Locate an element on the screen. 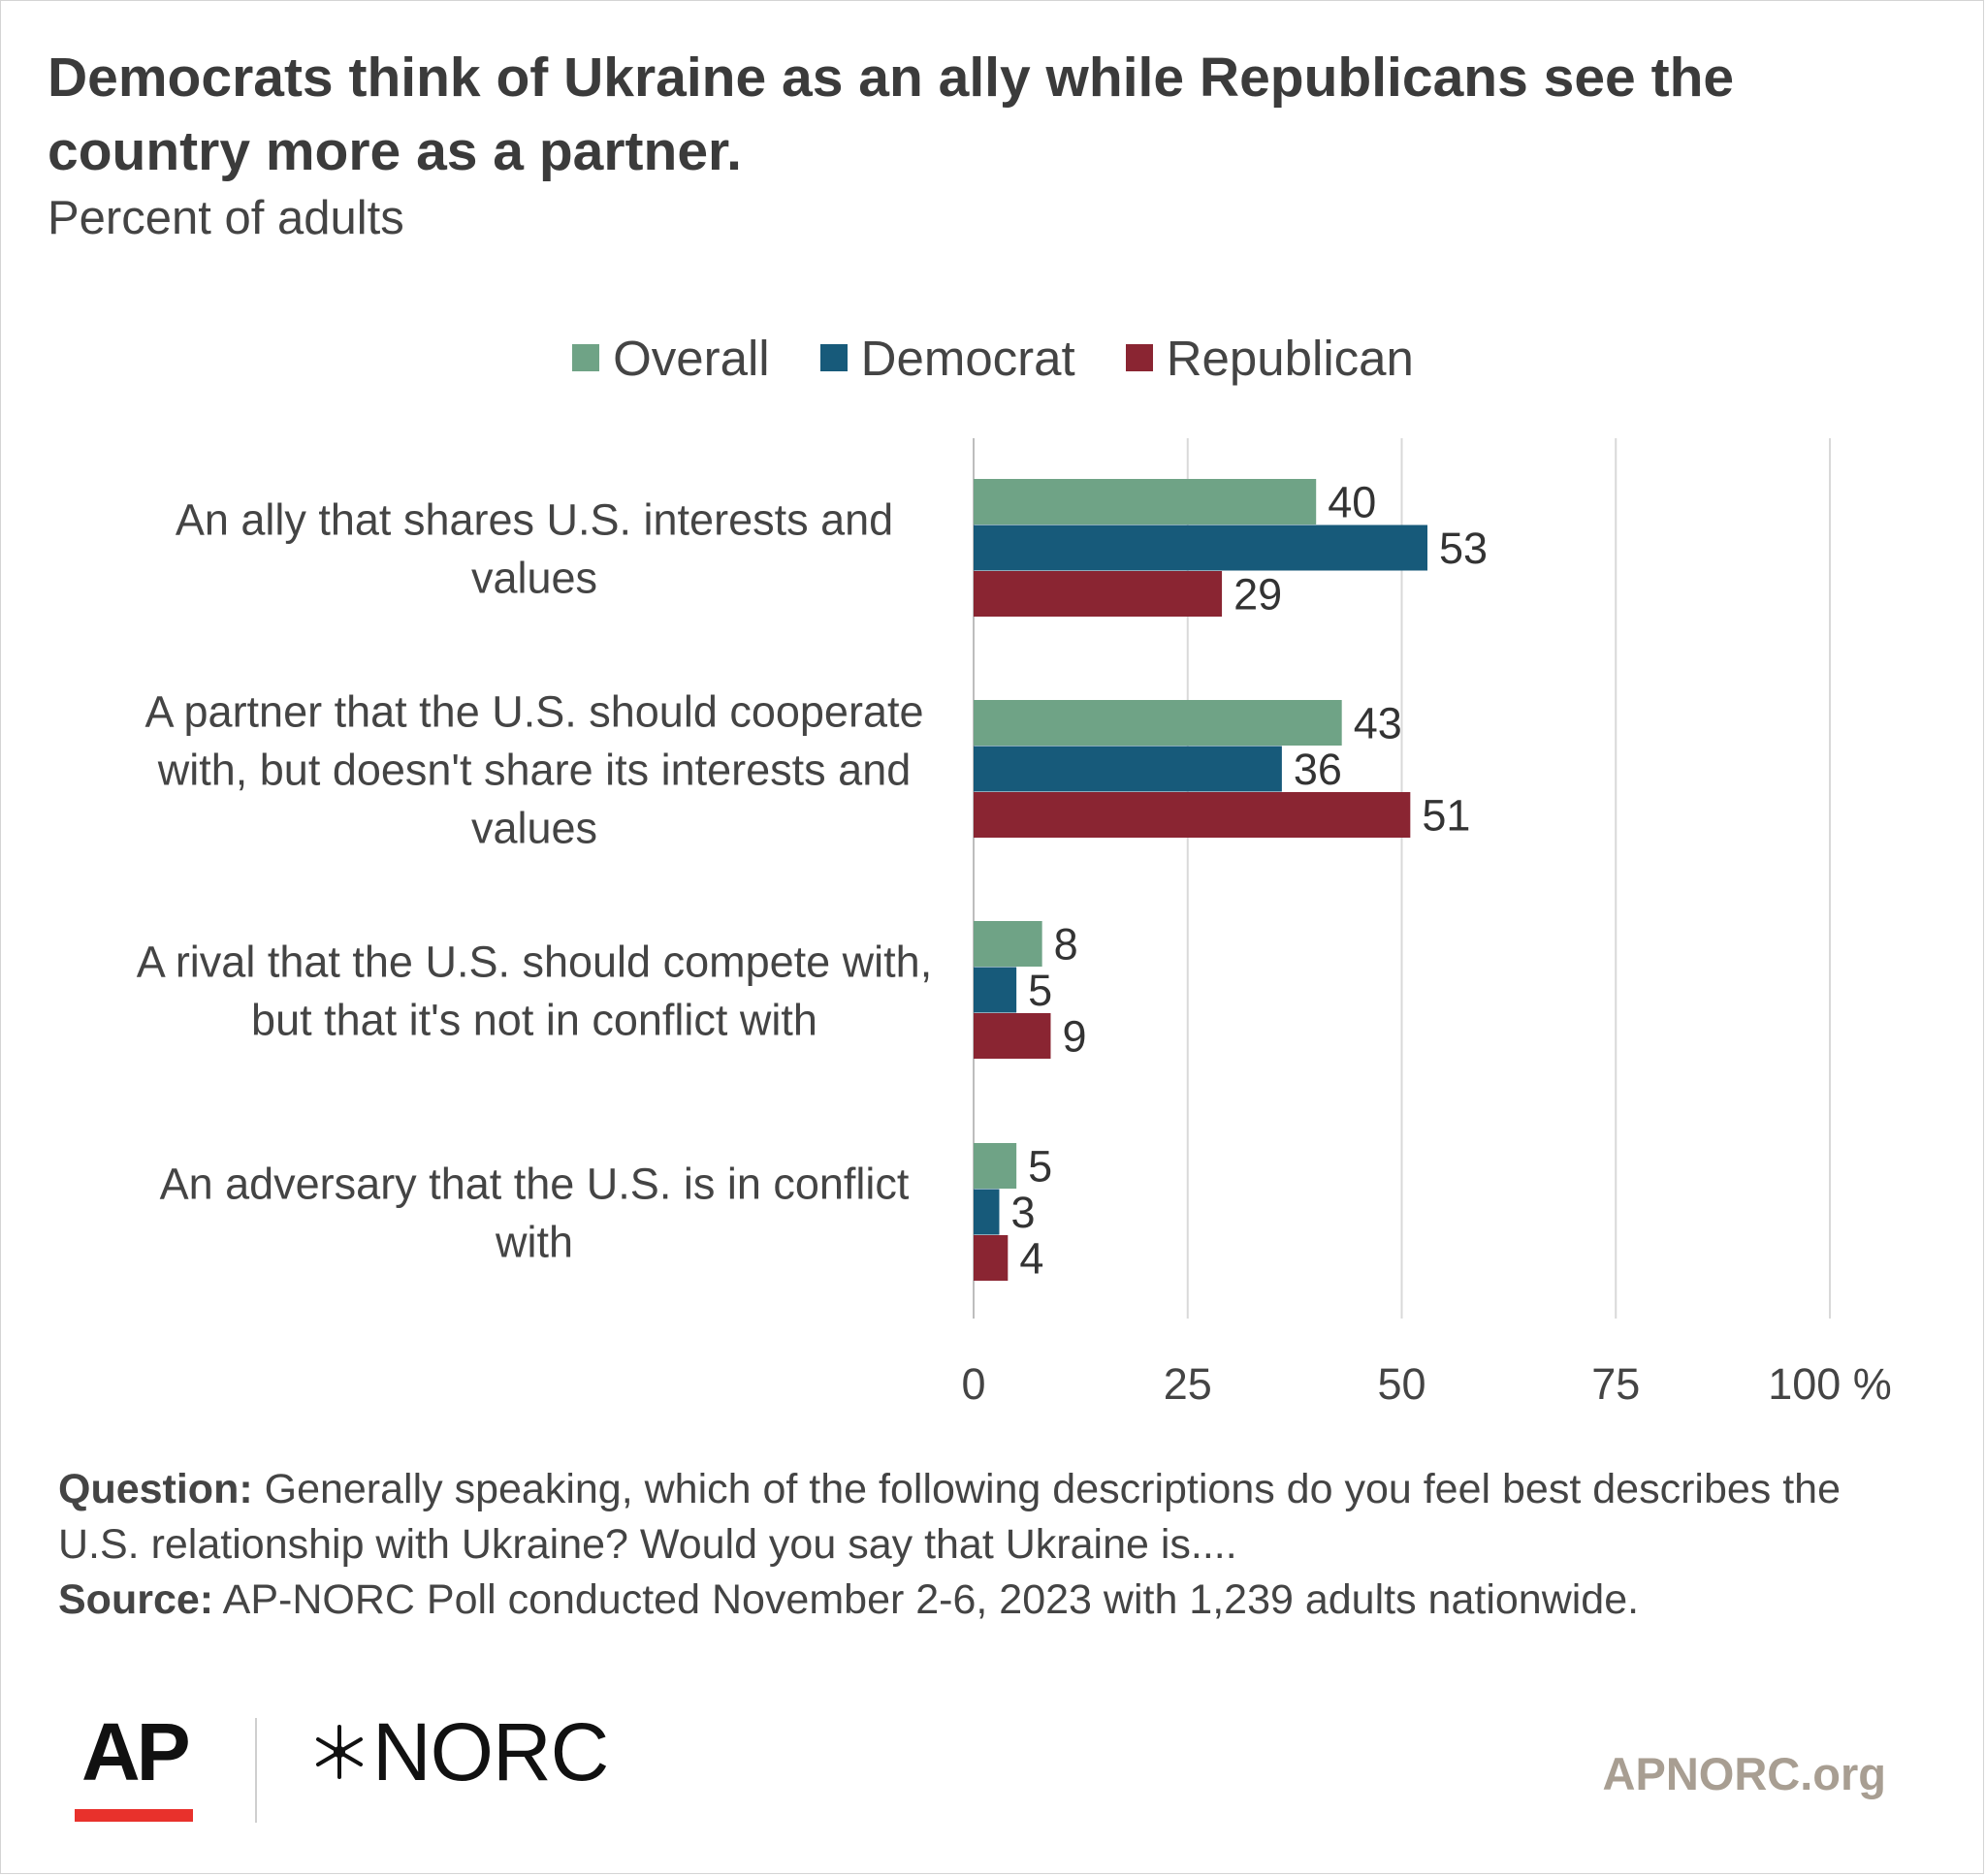 The width and height of the screenshot is (1986, 1876). ap-logo: AP is located at coordinates (136, 1751).